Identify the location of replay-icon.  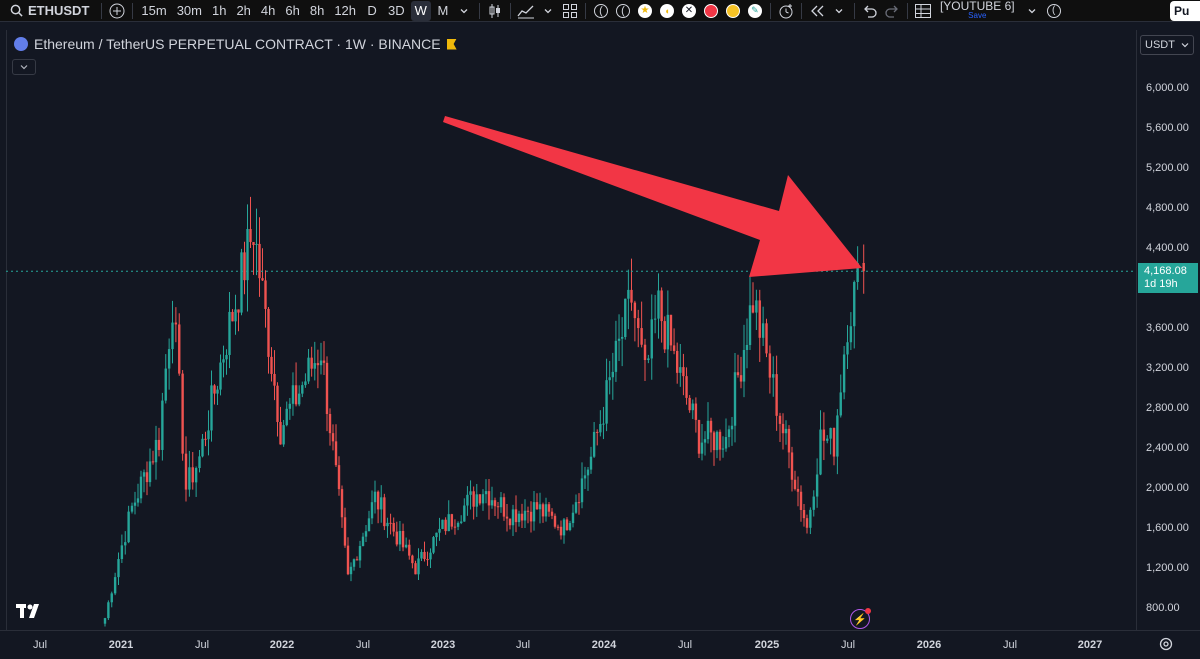
(817, 11).